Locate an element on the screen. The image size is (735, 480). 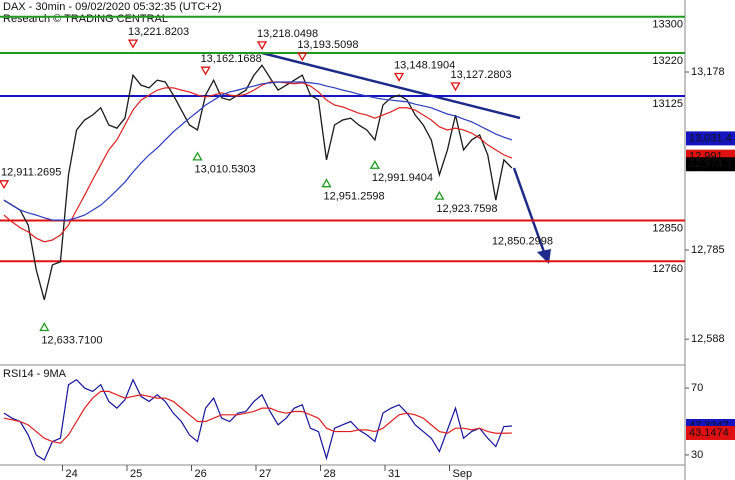
arrow-head is located at coordinates (544, 256).